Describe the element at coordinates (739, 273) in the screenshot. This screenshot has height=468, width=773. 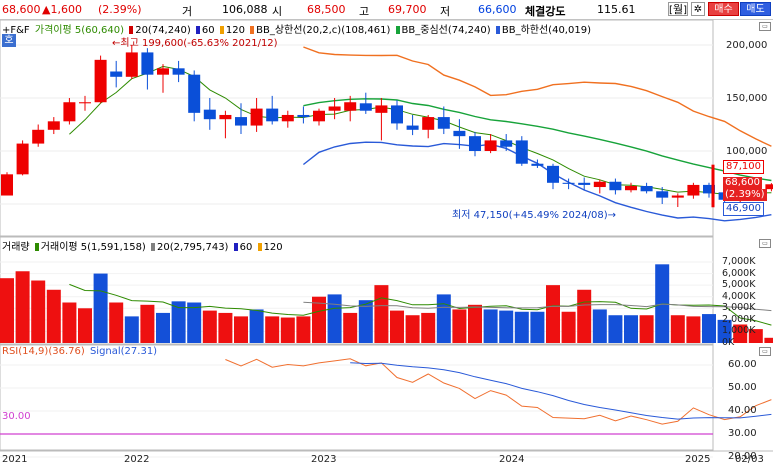
I see `volume-tick: 6,000K` at that location.